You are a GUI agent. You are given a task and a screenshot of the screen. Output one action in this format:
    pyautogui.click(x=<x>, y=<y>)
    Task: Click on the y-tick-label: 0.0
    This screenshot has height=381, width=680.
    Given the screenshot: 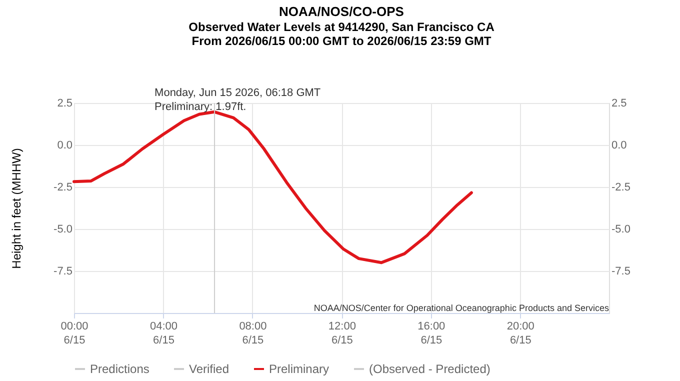 What is the action you would take?
    pyautogui.click(x=64, y=146)
    